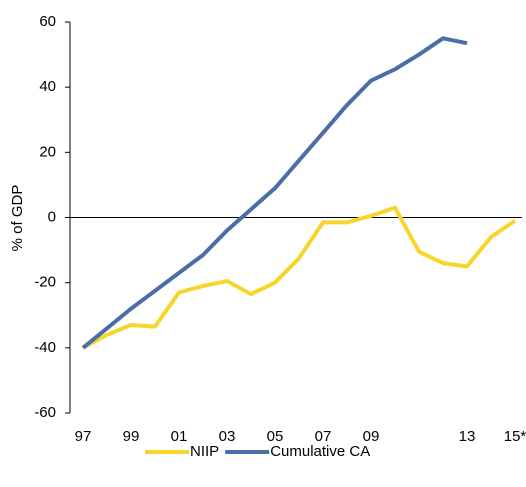 Image resolution: width=526 pixels, height=487 pixels. I want to click on legend-label: Cumulative CA, so click(320, 451).